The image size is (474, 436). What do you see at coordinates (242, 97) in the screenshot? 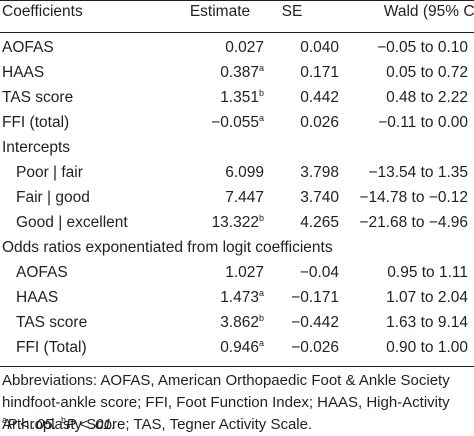
I see `row-estimate: 1.351b` at bounding box center [242, 97].